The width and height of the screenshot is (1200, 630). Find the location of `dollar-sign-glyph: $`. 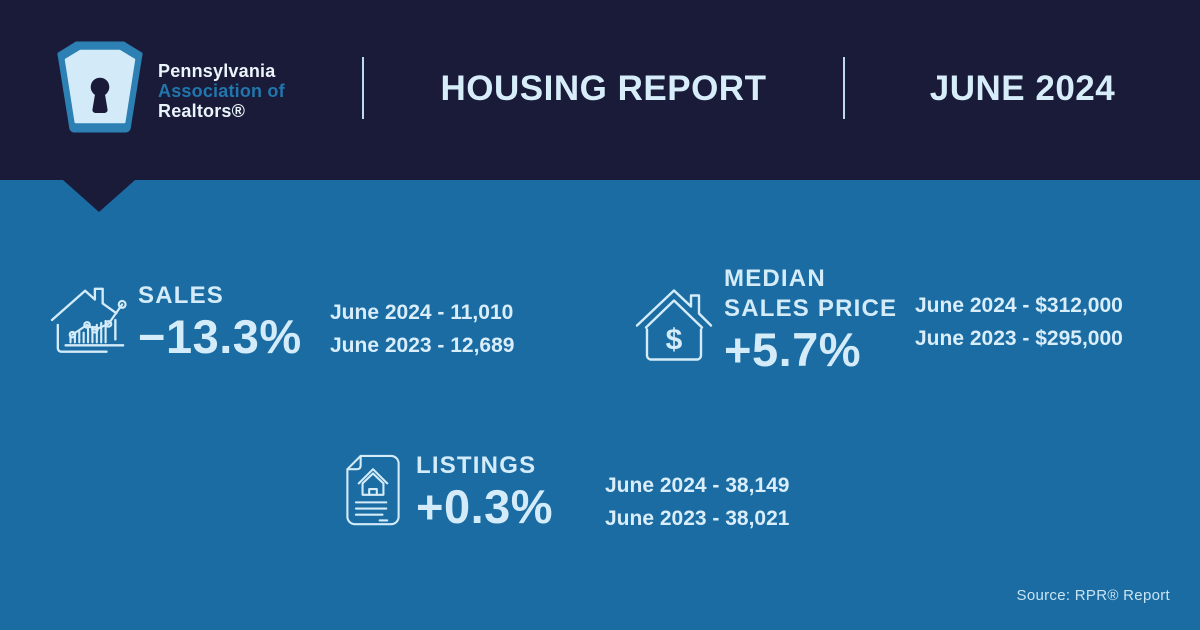

dollar-sign-glyph: $ is located at coordinates (674, 340).